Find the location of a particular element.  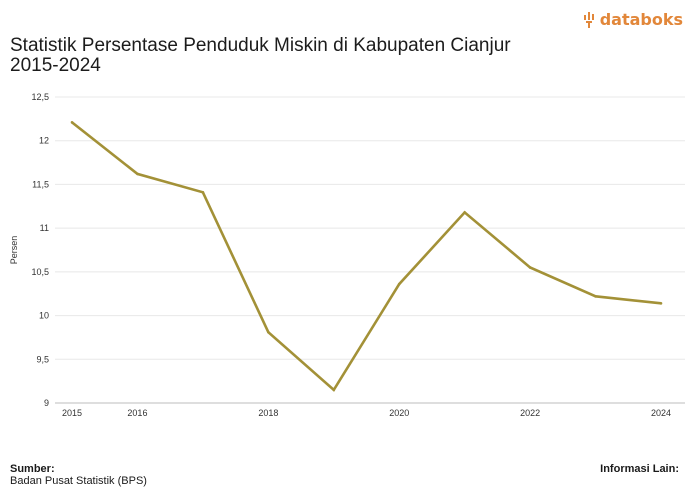

x-tick-label: 2018 is located at coordinates (268, 413).